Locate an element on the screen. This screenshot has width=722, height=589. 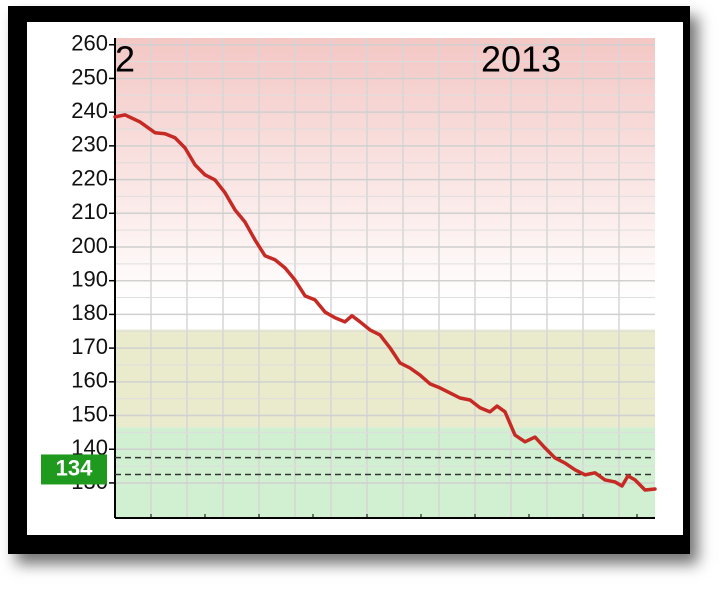
current-value: 134 is located at coordinates (74, 467).